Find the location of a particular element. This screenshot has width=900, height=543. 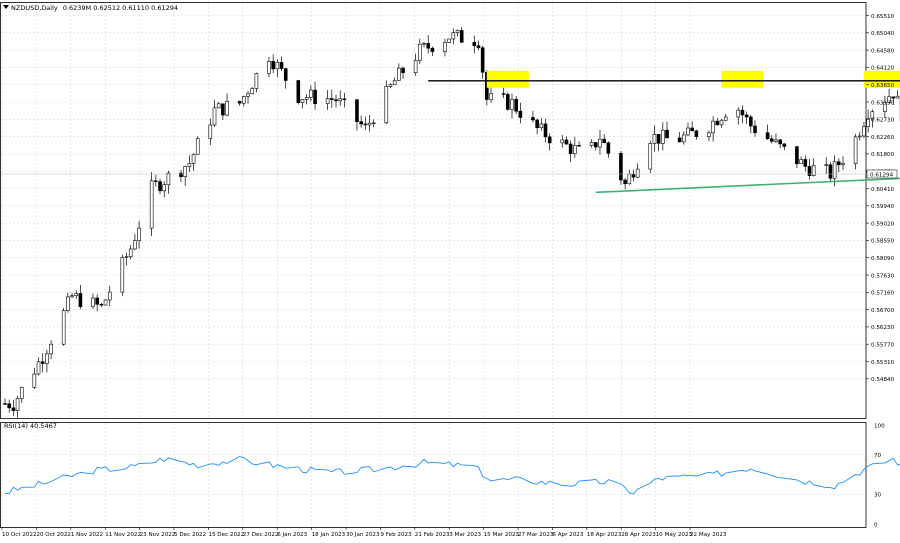

time-tick-label: 1 Nov 2022 is located at coordinates (87, 535).